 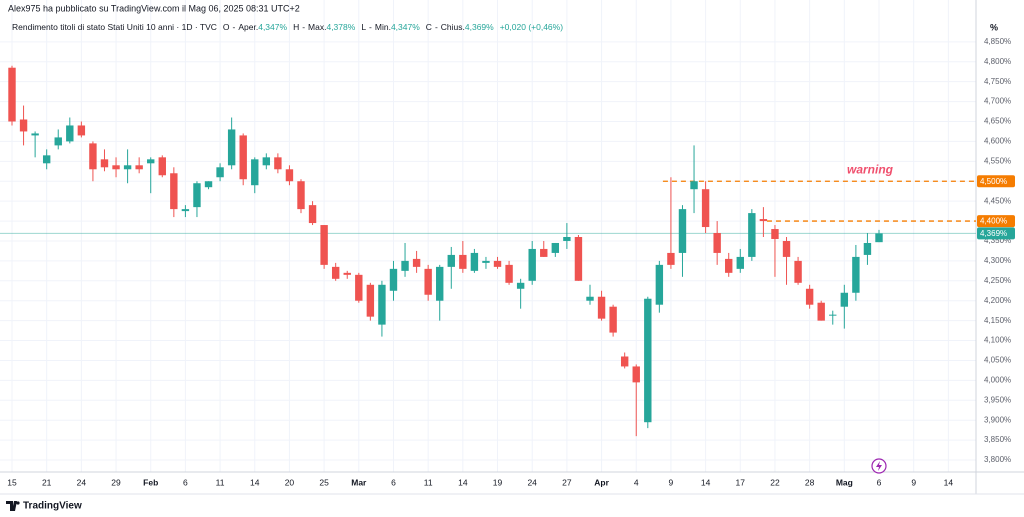 I want to click on price-badge-label: 4,369%, so click(x=993, y=233).